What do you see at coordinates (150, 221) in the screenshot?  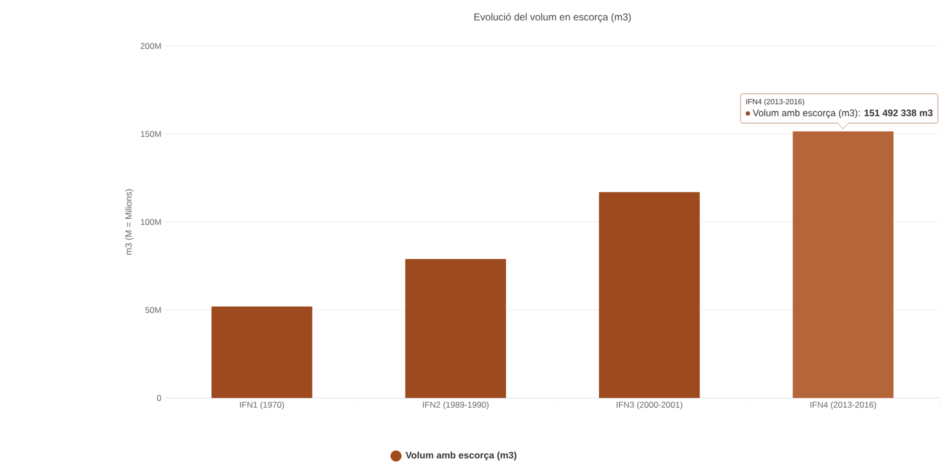 I see `y-tick-label: 100M` at bounding box center [150, 221].